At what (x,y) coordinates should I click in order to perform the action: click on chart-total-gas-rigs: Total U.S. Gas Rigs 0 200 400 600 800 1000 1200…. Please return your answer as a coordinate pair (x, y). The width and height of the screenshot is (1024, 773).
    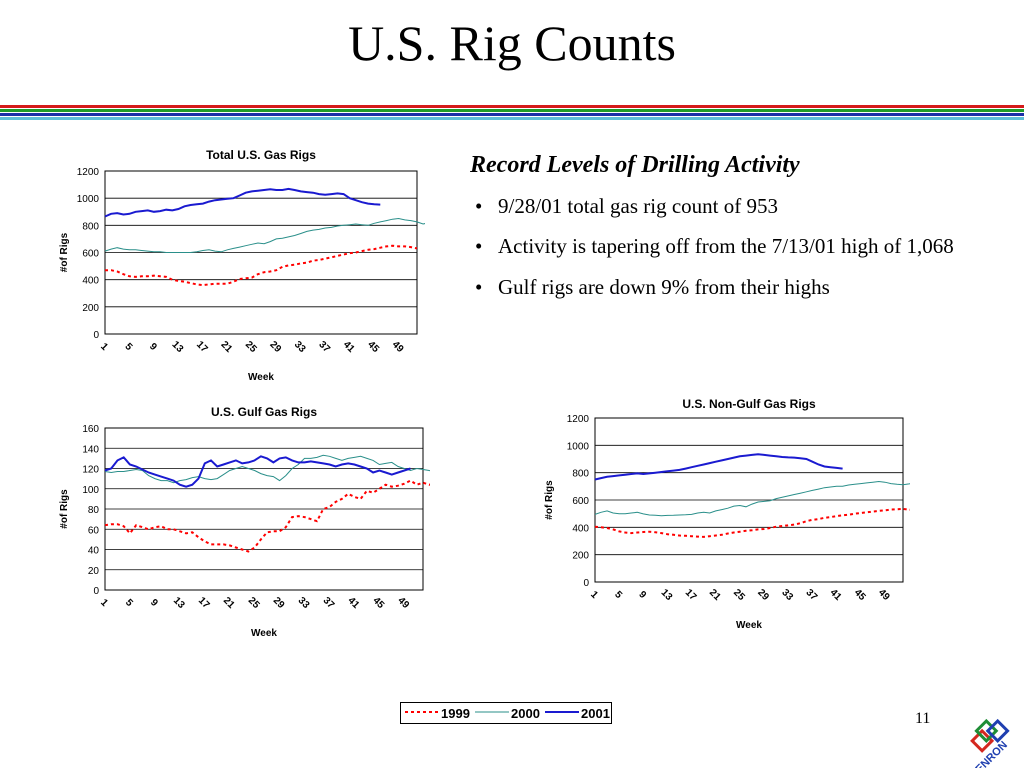
    Looking at the image, I should click on (240, 265).